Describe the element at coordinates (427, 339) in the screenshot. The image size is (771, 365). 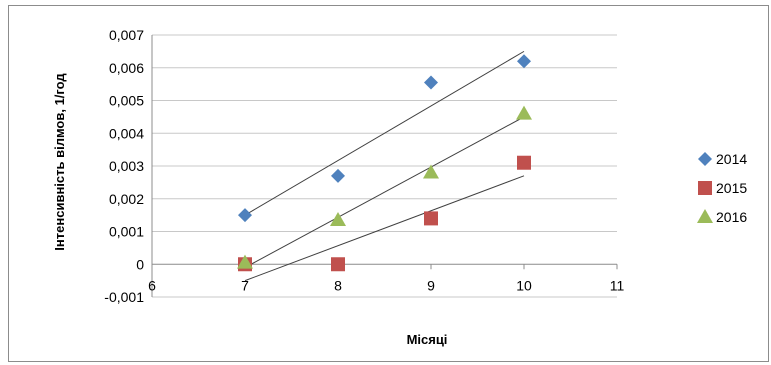
I see `x-axis-title: Місяці` at that location.